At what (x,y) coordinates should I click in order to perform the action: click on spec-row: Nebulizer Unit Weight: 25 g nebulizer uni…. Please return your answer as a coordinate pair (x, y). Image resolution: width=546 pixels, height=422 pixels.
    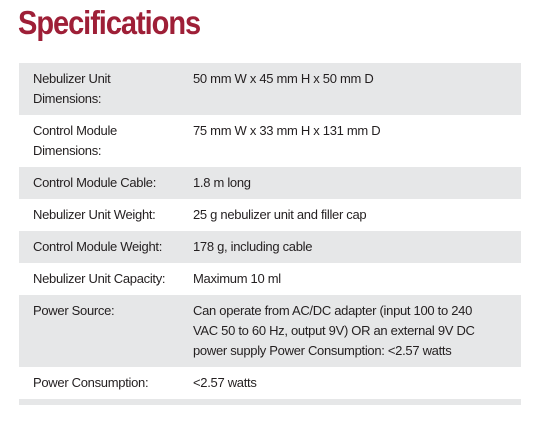
    Looking at the image, I should click on (270, 215).